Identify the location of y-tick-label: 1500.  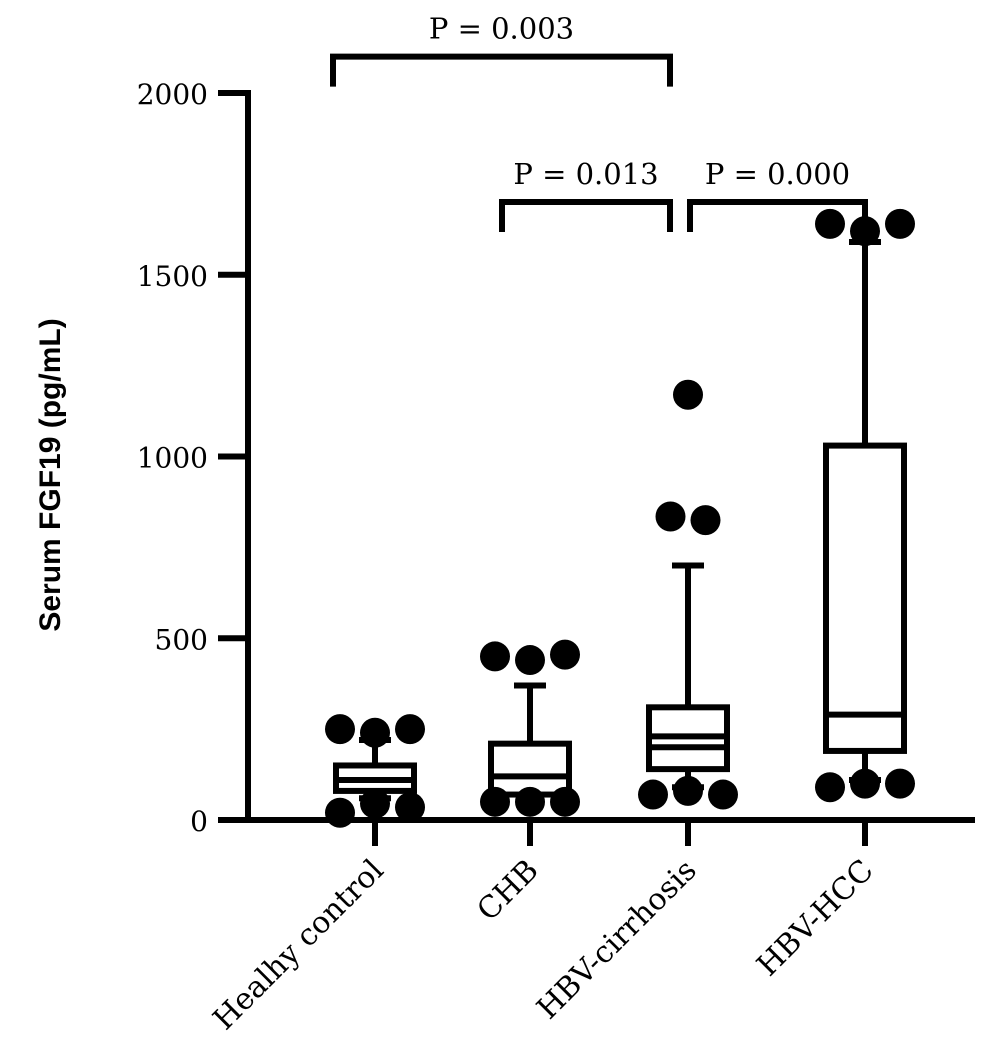
(172, 276).